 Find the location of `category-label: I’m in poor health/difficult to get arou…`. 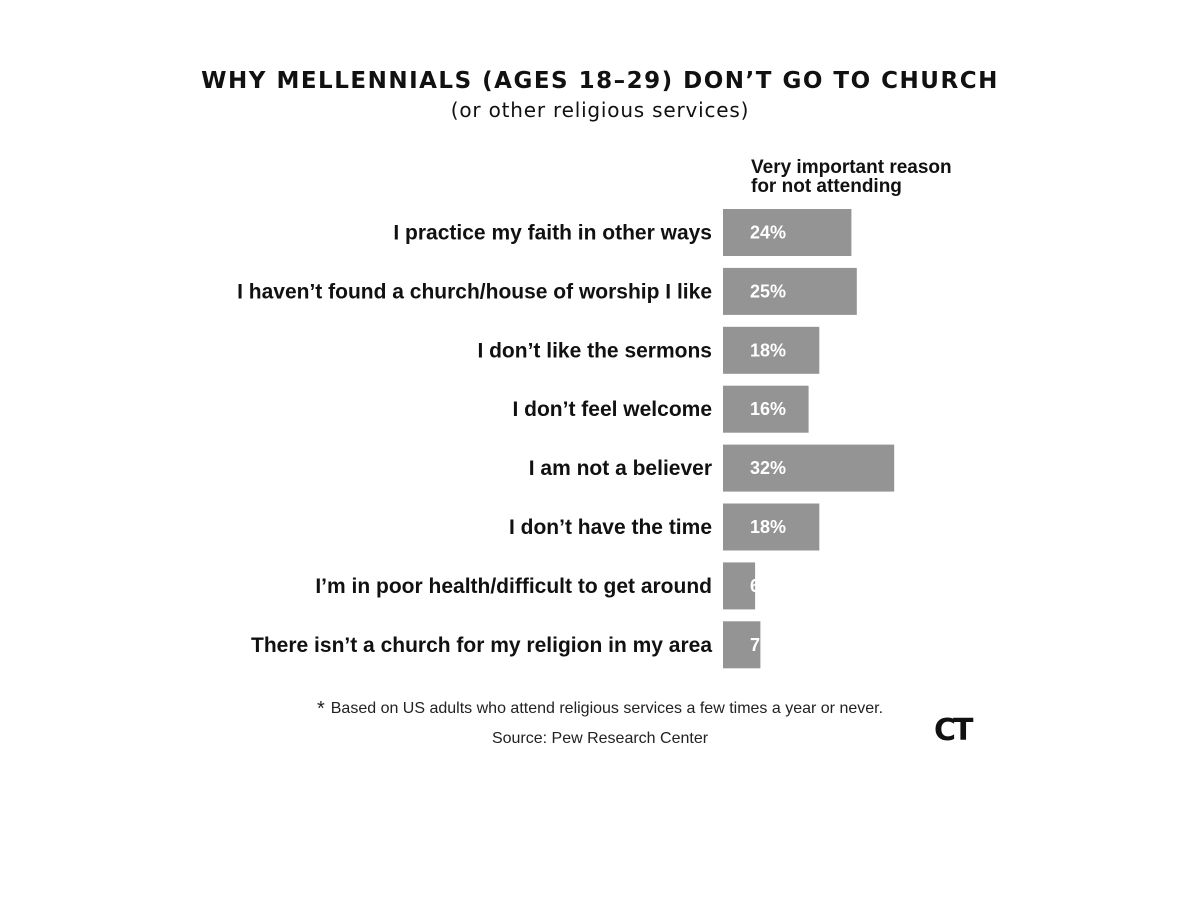

category-label: I’m in poor health/difficult to get arou… is located at coordinates (513, 586).